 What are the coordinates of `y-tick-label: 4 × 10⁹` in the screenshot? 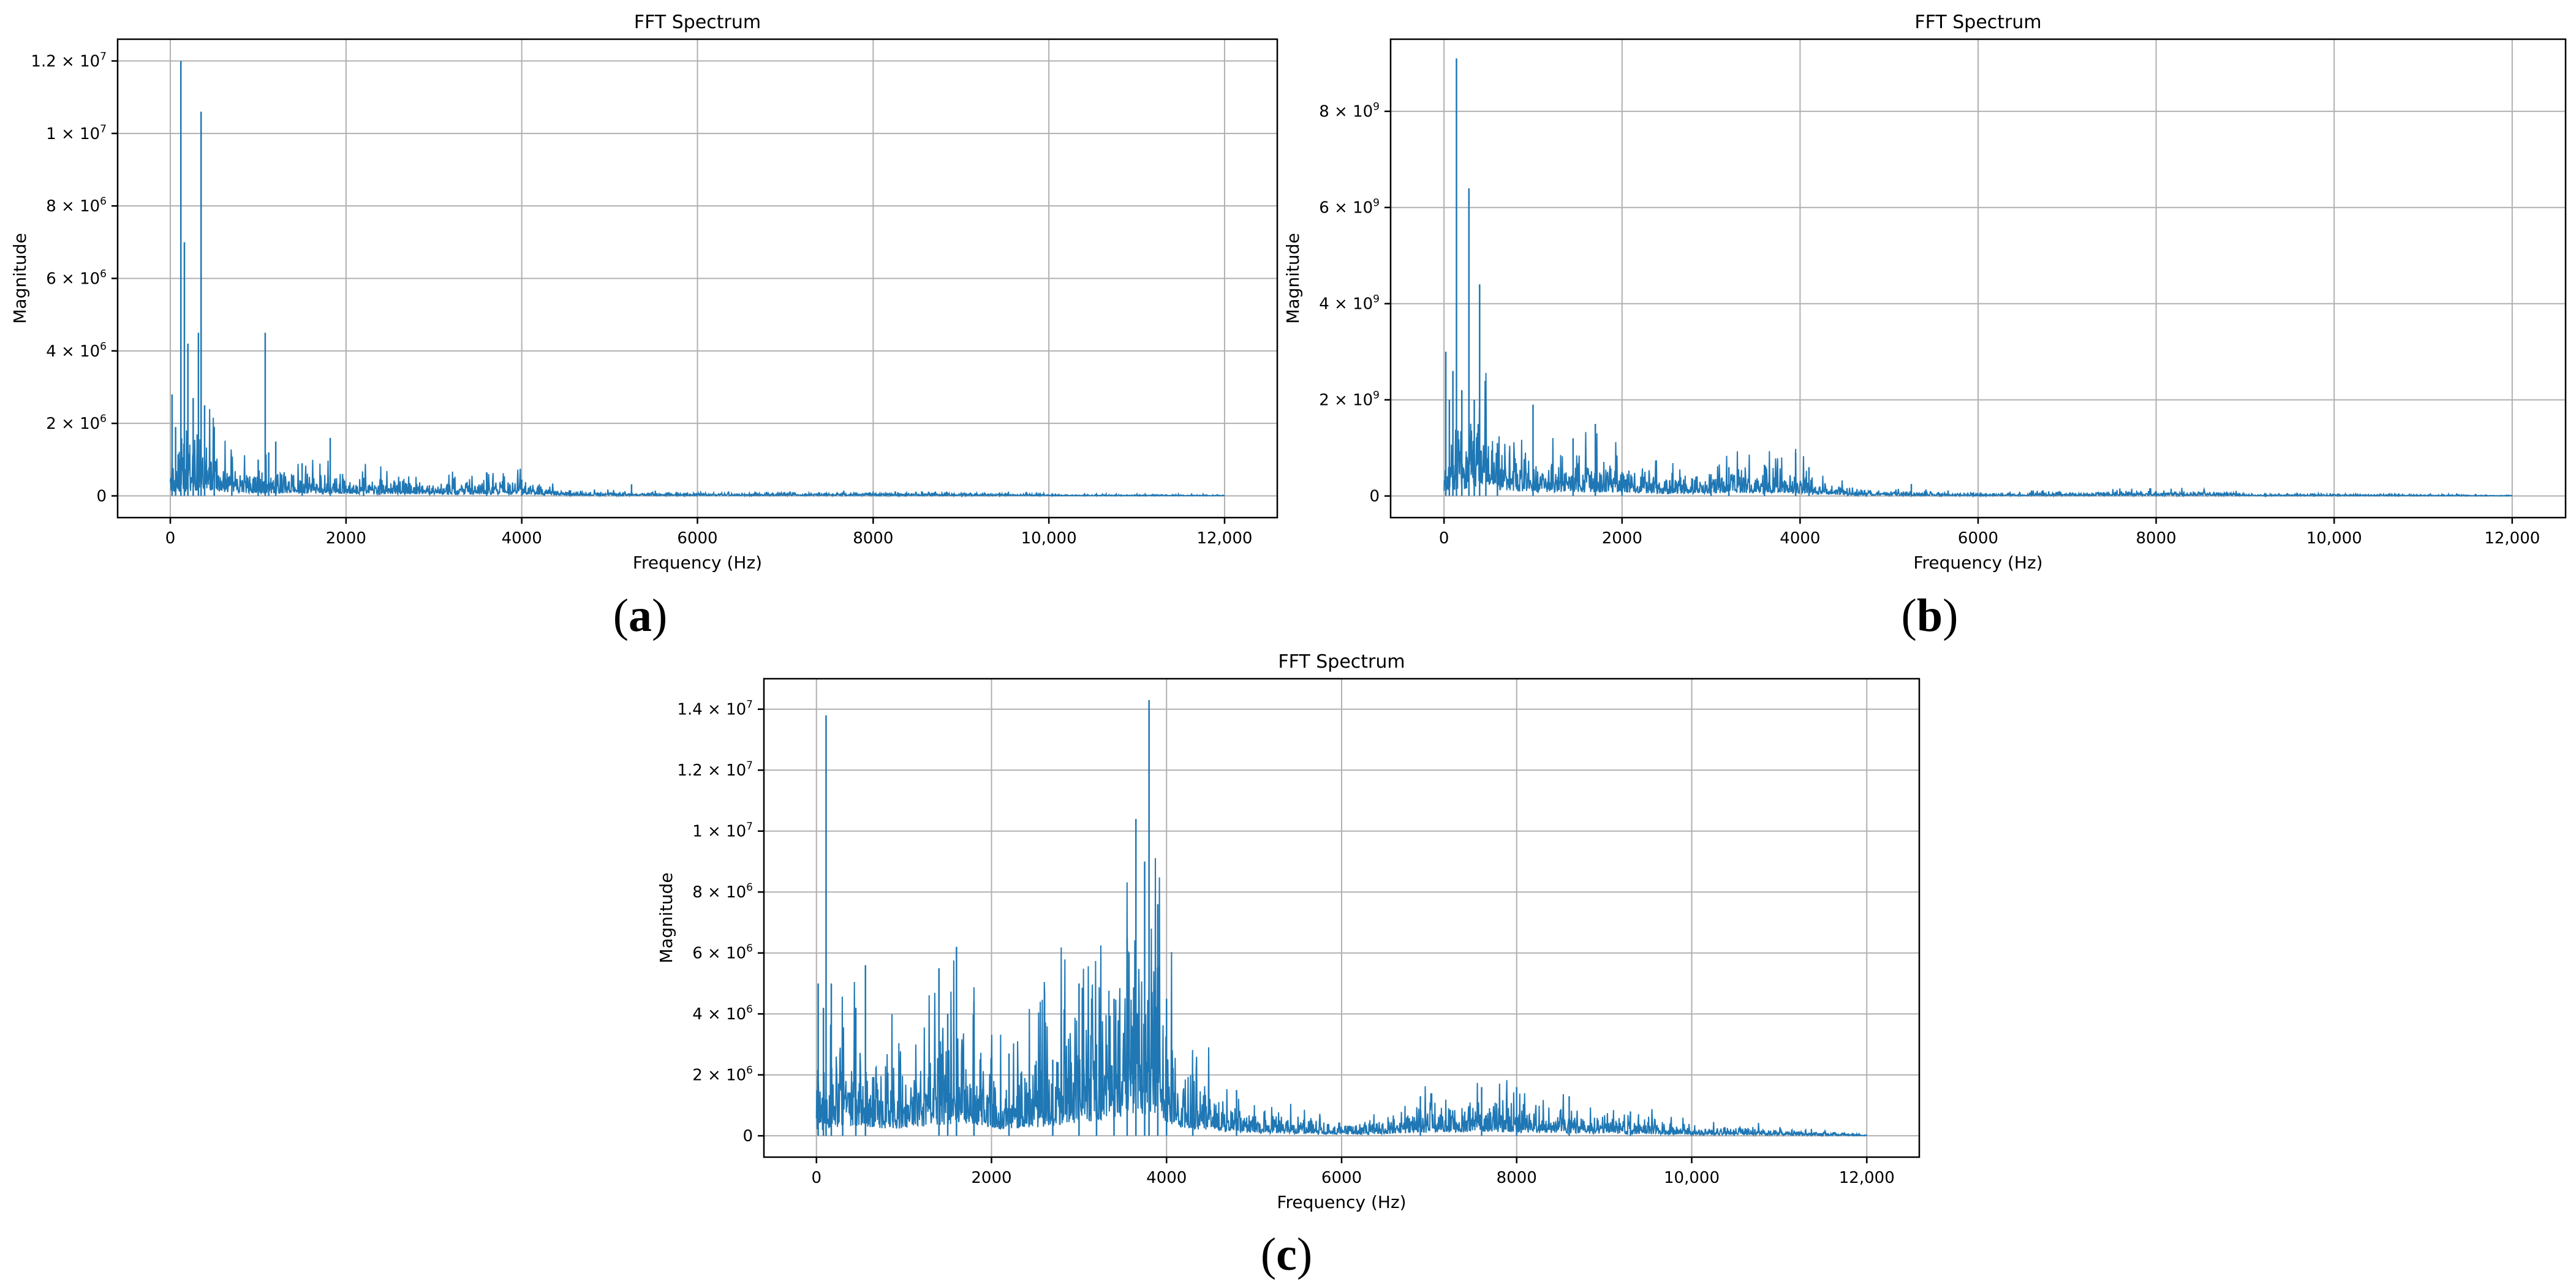 It's located at (1349, 303).